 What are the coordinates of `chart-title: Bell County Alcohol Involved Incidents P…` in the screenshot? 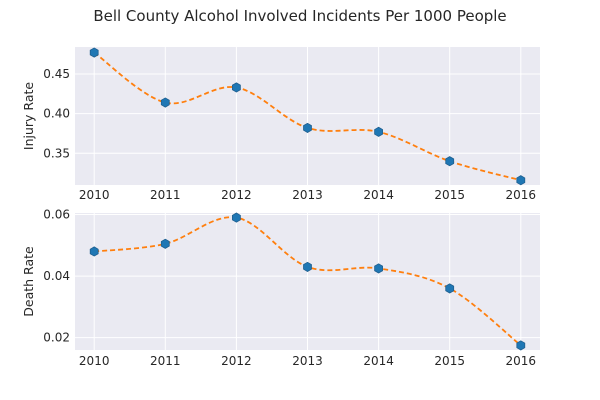 It's located at (299, 16).